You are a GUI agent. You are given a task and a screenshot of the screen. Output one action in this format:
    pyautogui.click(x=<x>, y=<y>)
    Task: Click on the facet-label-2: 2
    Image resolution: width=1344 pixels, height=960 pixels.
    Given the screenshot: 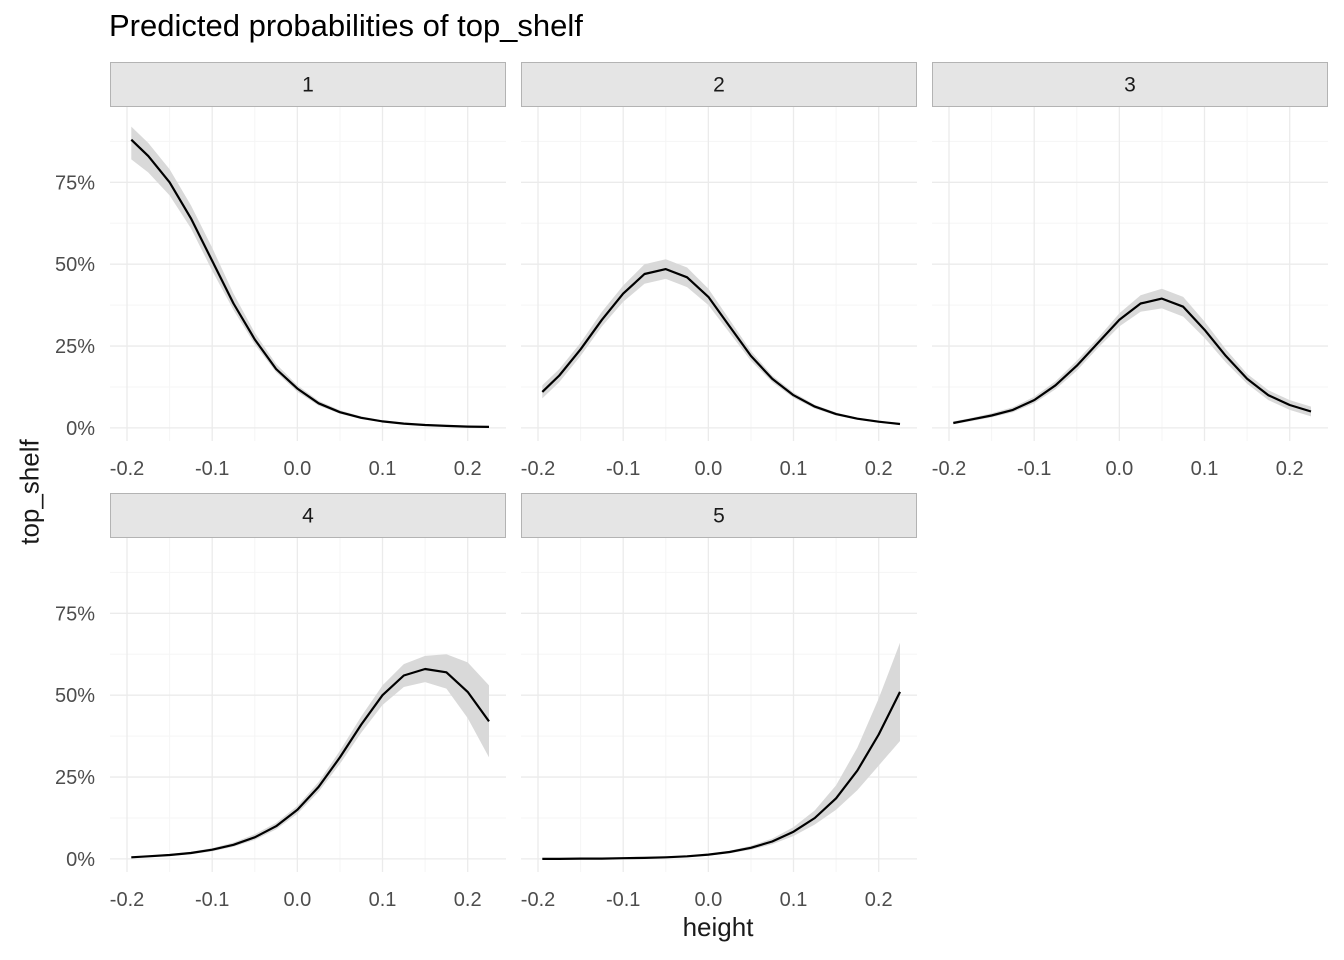 What is the action you would take?
    pyautogui.click(x=719, y=85)
    